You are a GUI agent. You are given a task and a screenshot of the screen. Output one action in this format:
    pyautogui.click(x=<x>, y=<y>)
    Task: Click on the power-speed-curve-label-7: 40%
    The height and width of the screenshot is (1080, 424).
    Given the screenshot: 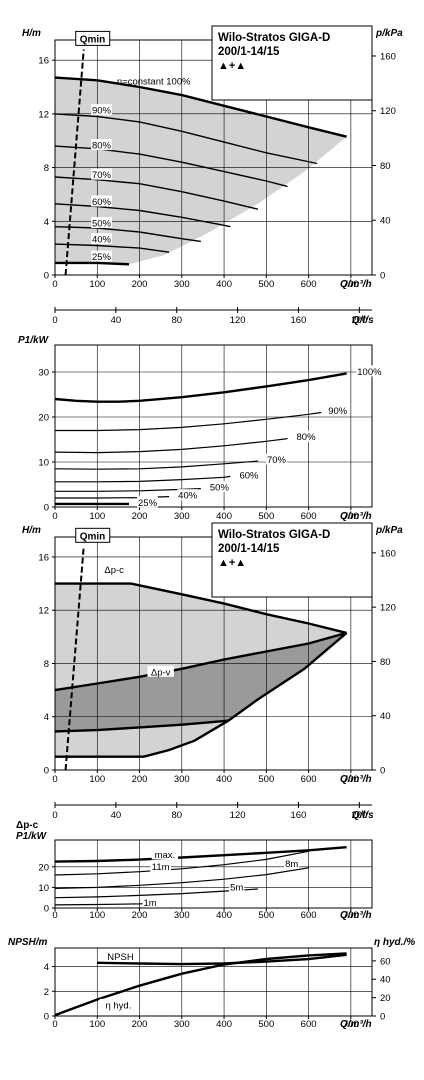 What is the action you would take?
    pyautogui.click(x=188, y=496)
    